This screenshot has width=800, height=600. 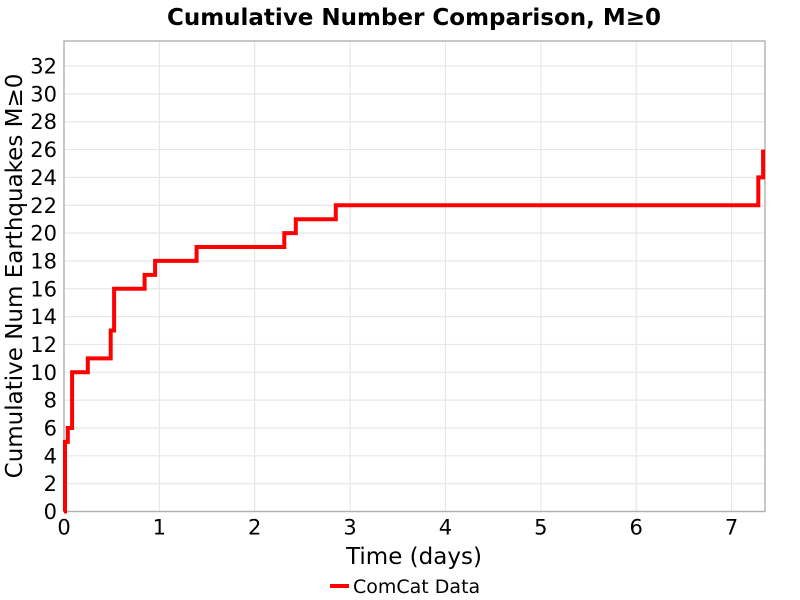 What do you see at coordinates (43, 345) in the screenshot?
I see `svg-text: 12` at bounding box center [43, 345].